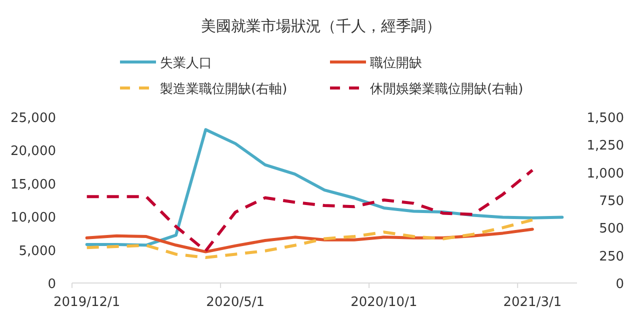 The image size is (642, 324). I want to click on legend-label: 職位開缺, so click(396, 63).